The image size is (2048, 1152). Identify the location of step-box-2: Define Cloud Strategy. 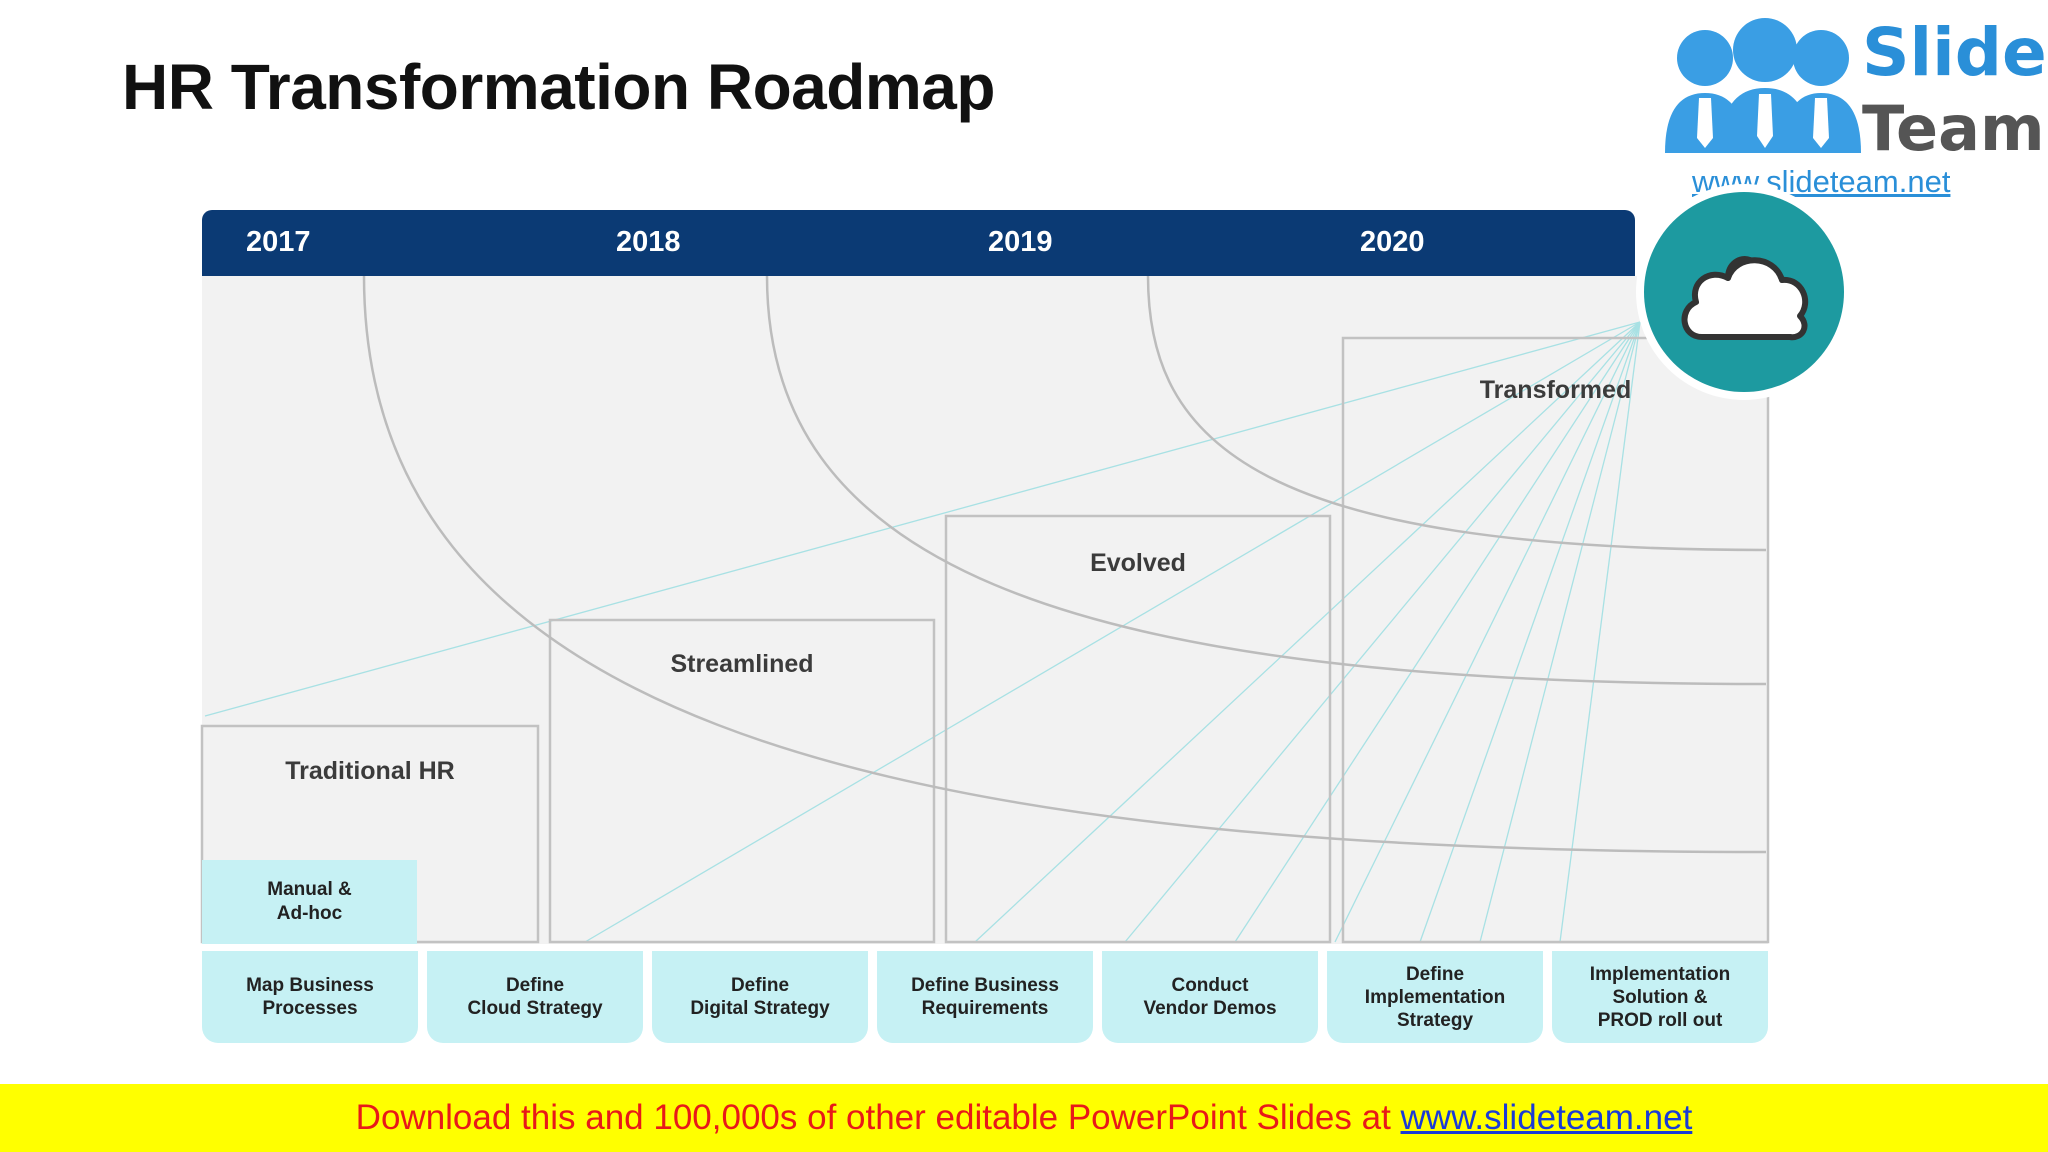
(535, 997).